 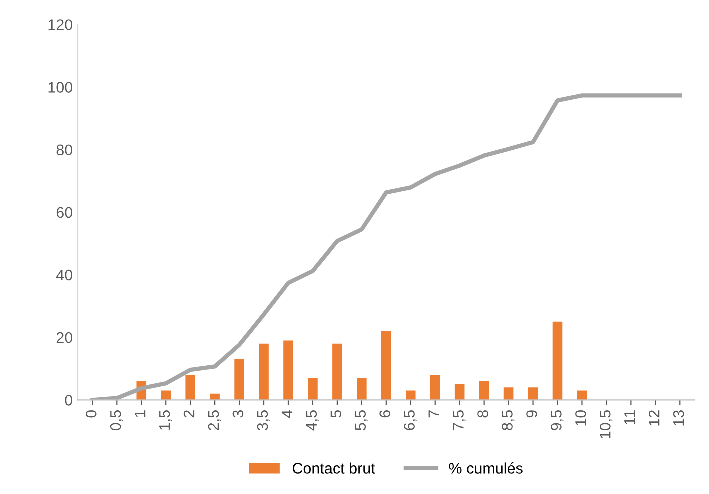 What do you see at coordinates (238, 414) in the screenshot?
I see `x-tick-label: 3` at bounding box center [238, 414].